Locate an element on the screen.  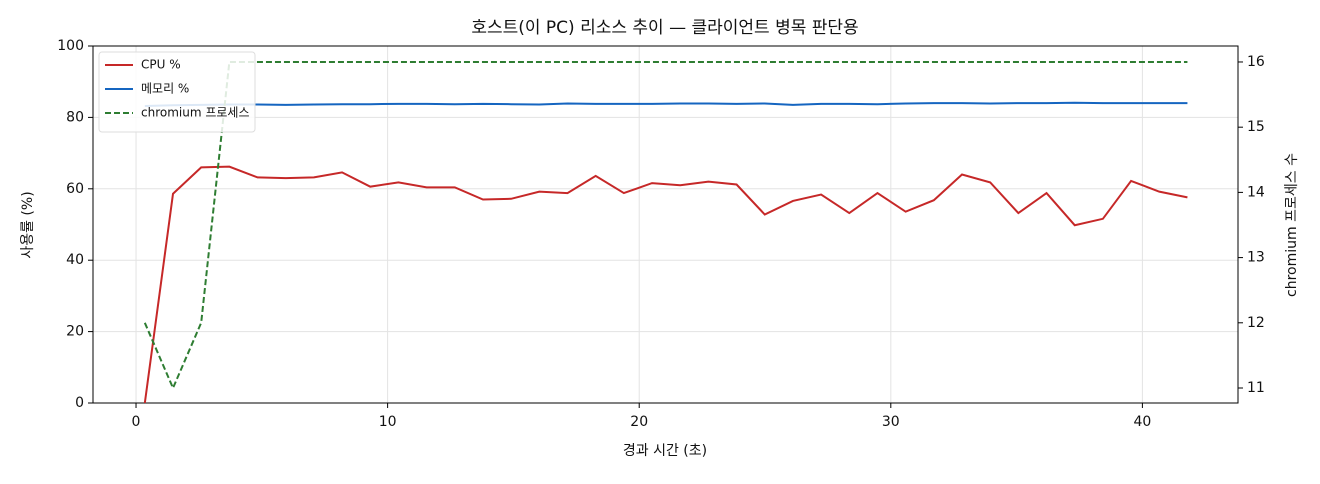
legend: CPU % 메모리 % chromium 프로세스 is located at coordinates (177, 92).